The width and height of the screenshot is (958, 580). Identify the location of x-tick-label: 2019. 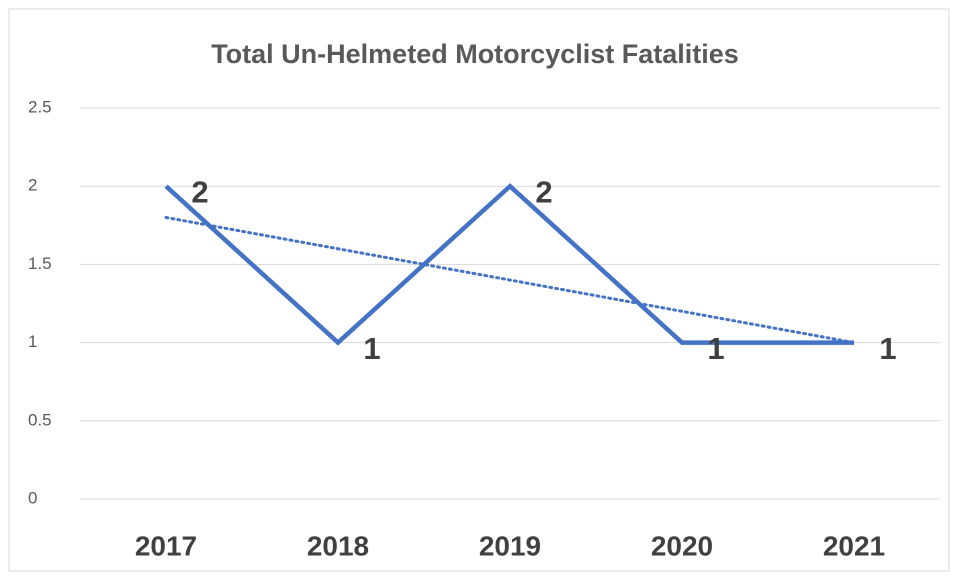
(510, 545).